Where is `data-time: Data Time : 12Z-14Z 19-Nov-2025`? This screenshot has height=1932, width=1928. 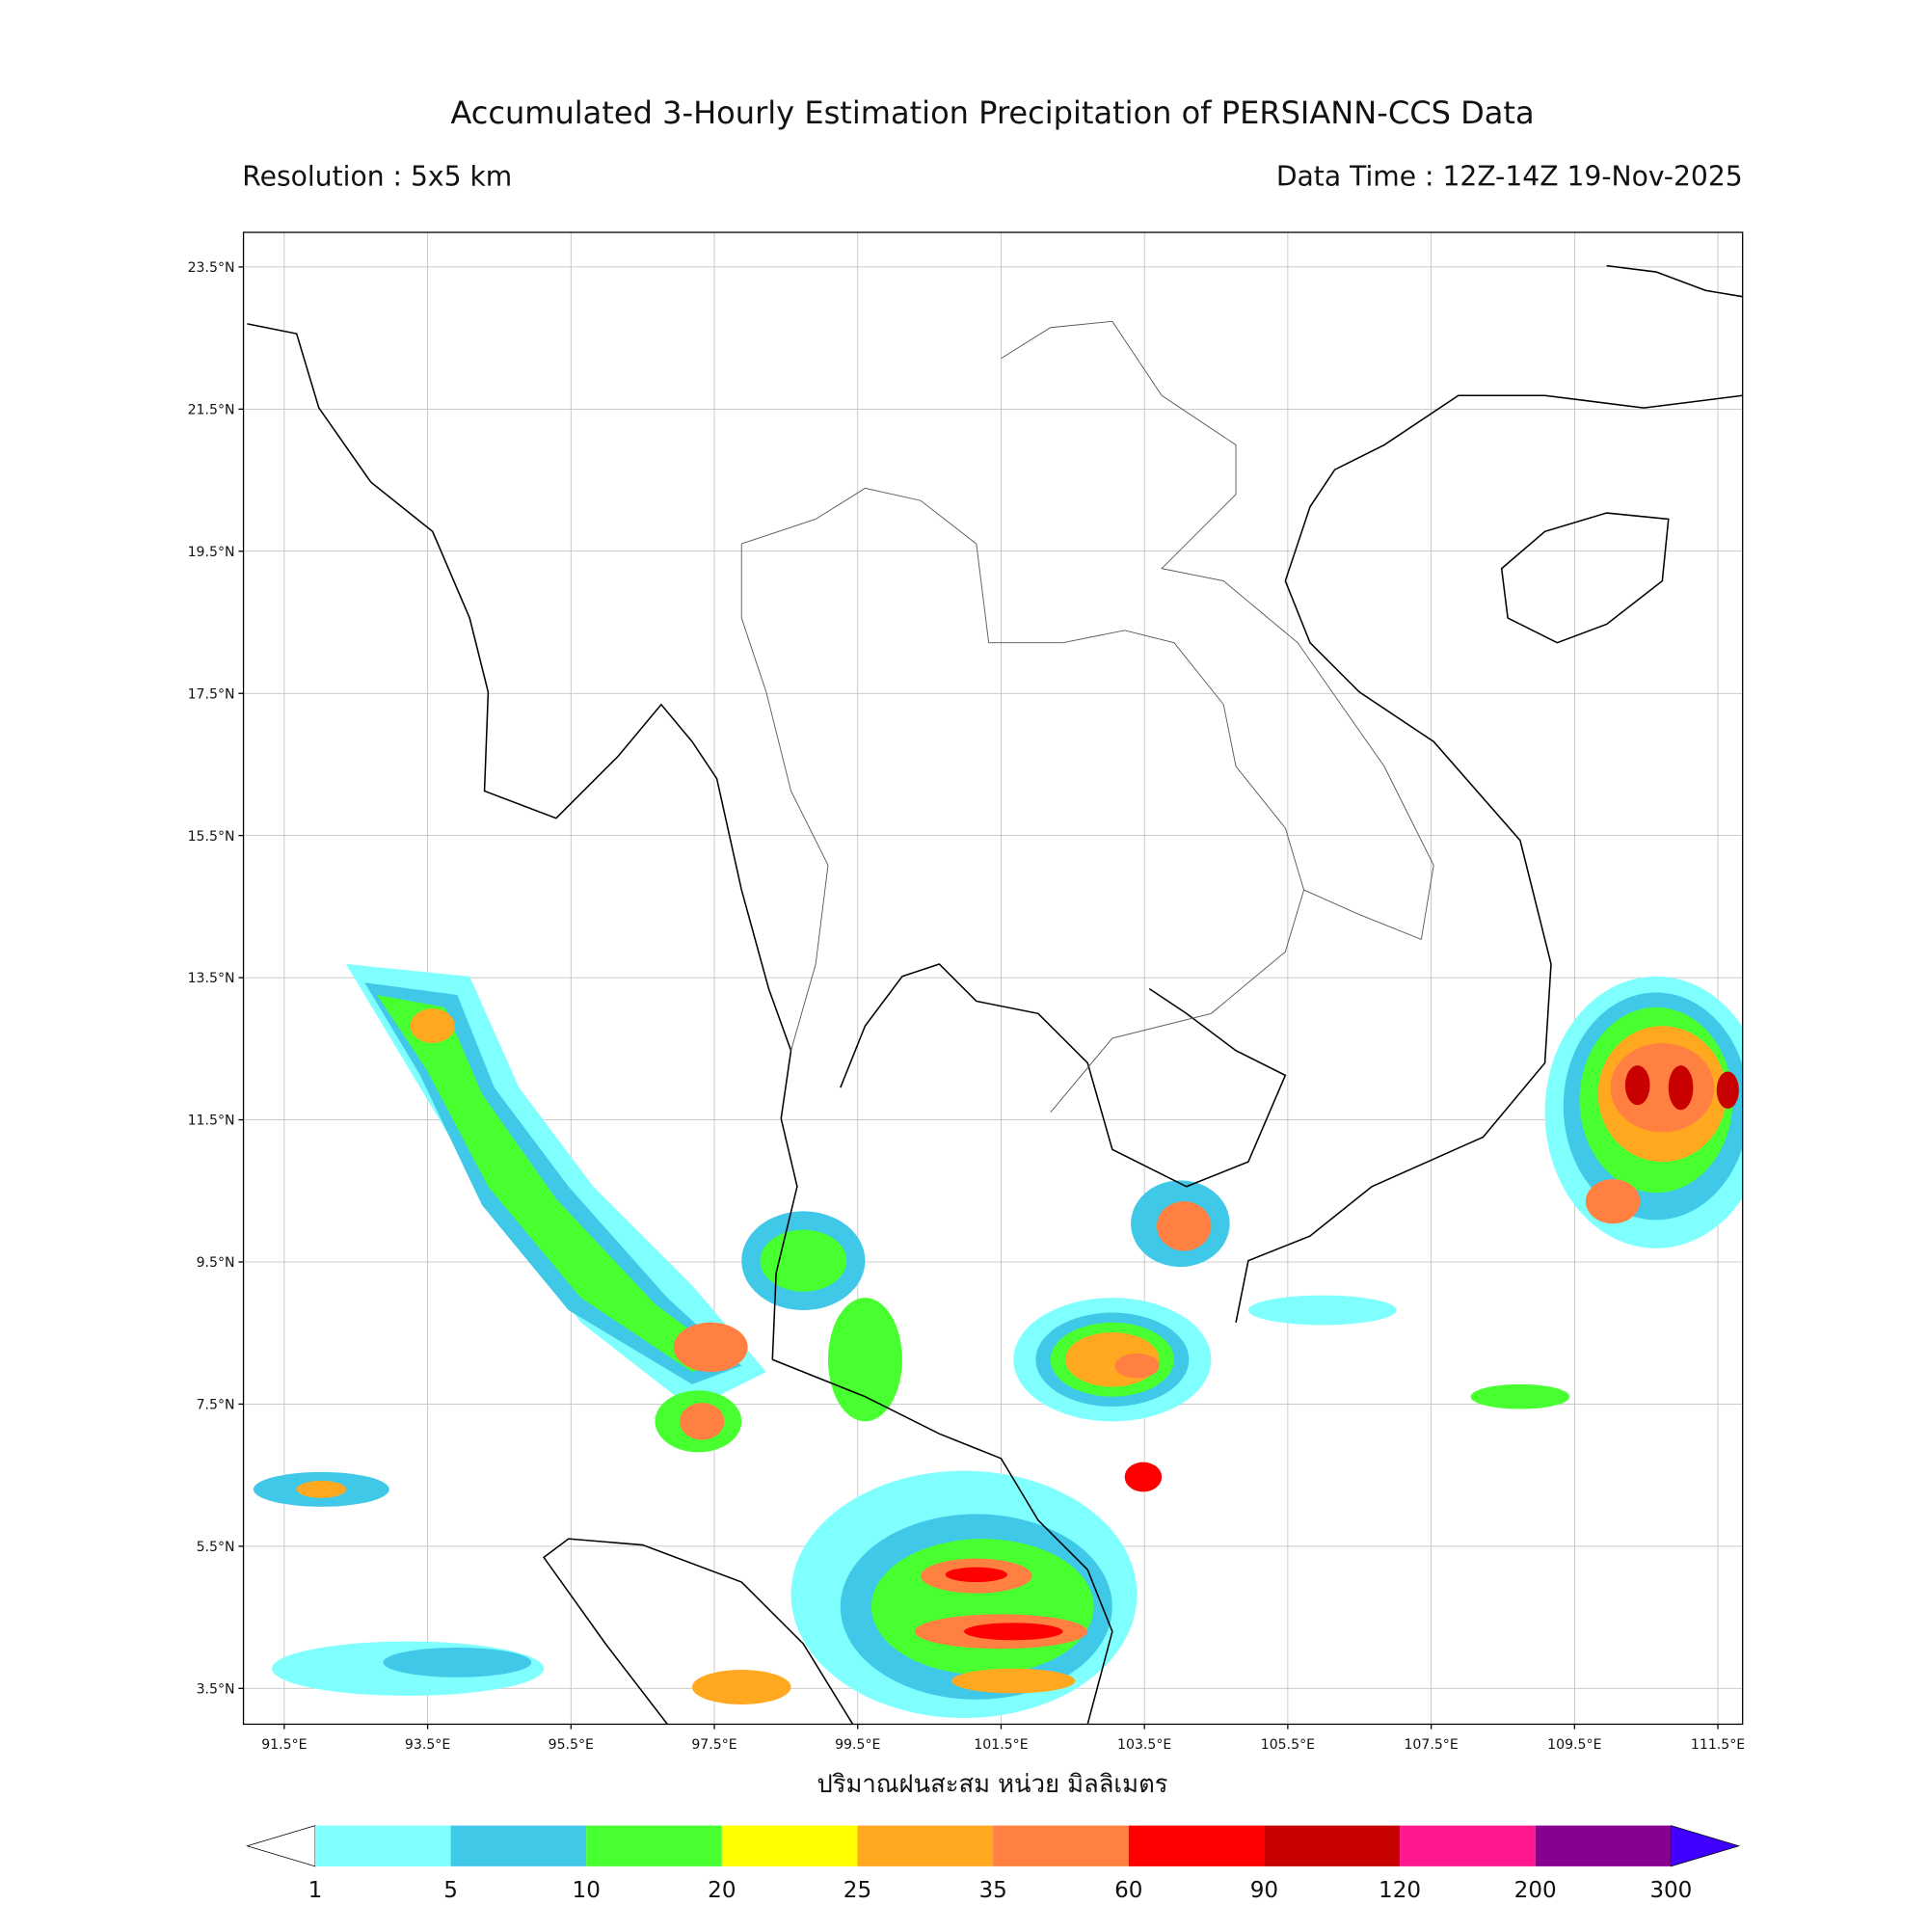 data-time: Data Time : 12Z-14Z 19-Nov-2025 is located at coordinates (1510, 176).